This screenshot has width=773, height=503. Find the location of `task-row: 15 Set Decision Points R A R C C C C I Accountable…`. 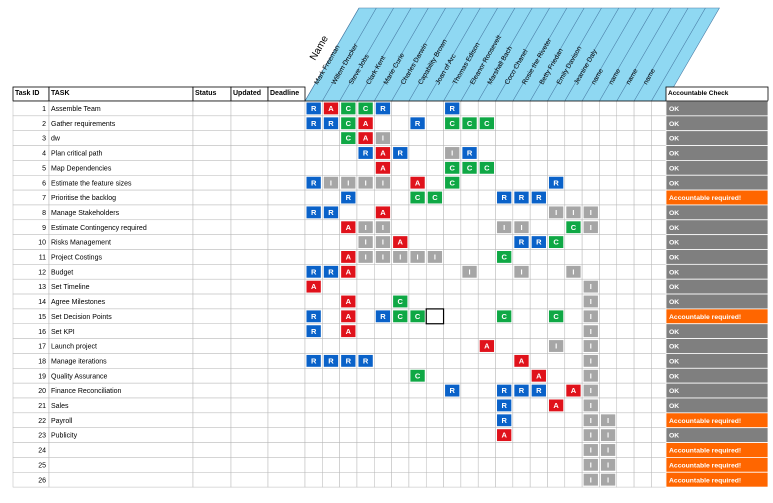

task-row: 15 Set Decision Points R A R C C C C I Accountable… is located at coordinates (390, 316).